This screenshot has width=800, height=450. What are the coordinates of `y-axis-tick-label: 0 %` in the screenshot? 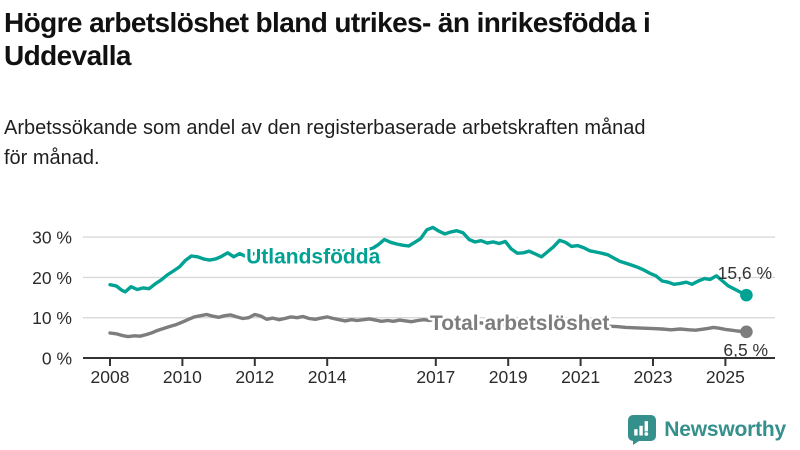 It's located at (57, 359).